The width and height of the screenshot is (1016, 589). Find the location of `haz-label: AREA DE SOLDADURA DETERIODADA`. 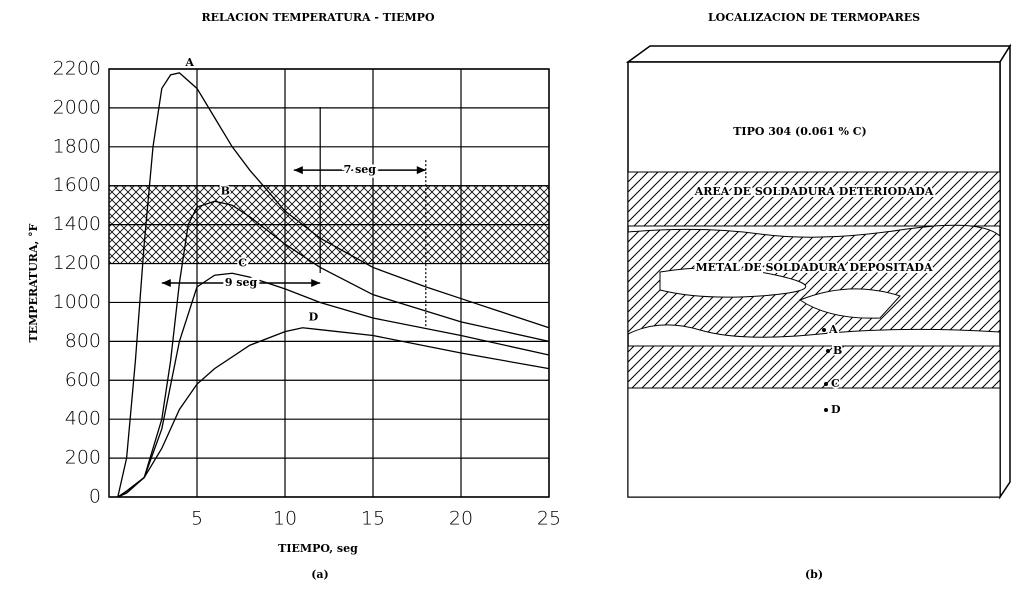

haz-label: AREA DE SOLDADURA DETERIODADA is located at coordinates (814, 191).